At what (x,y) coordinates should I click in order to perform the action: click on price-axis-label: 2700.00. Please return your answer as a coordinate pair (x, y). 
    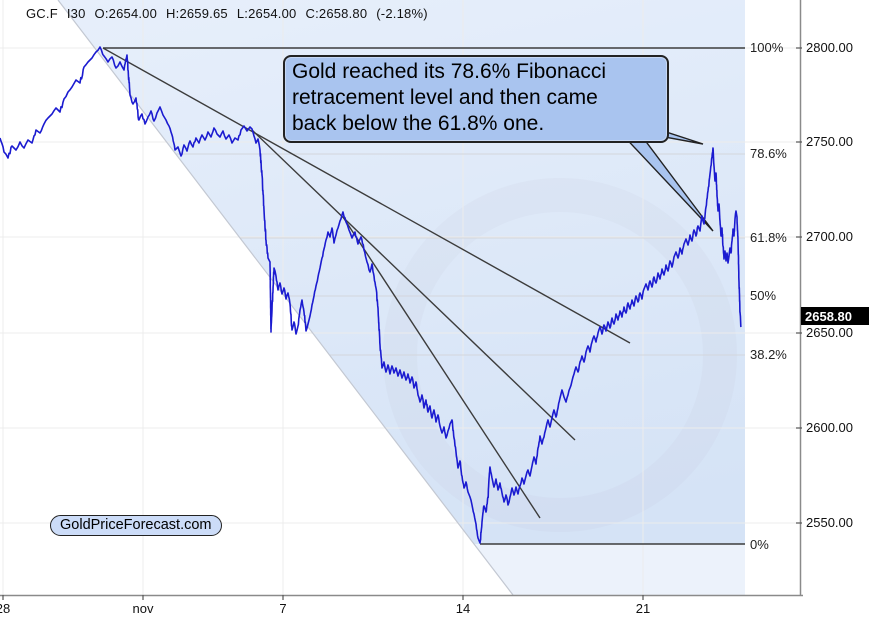
    Looking at the image, I should click on (829, 236).